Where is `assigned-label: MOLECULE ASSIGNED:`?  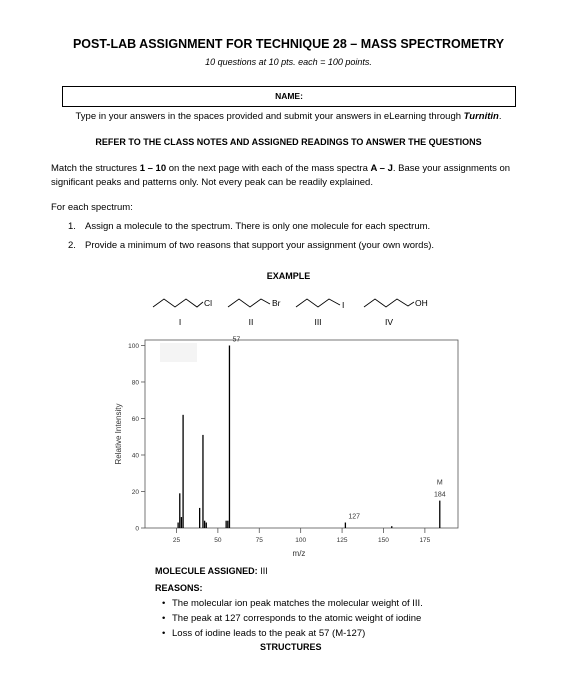 assigned-label: MOLECULE ASSIGNED: is located at coordinates (206, 571).